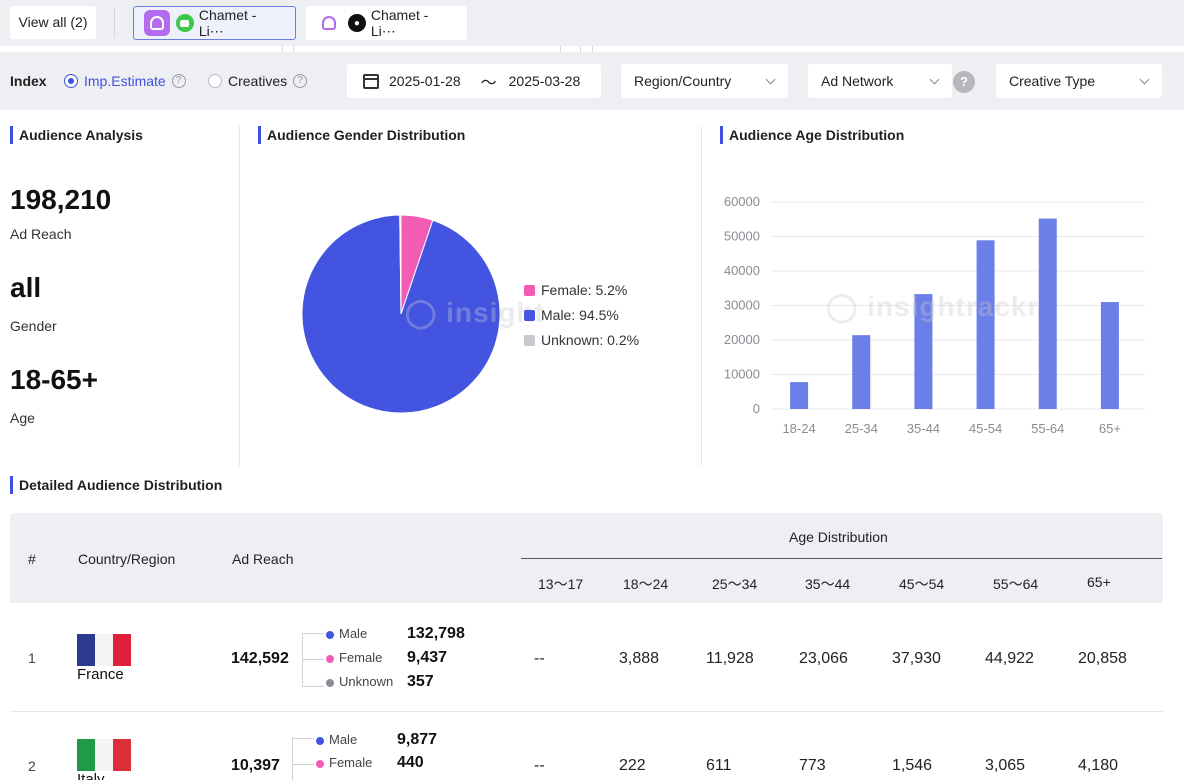 The width and height of the screenshot is (1184, 780). What do you see at coordinates (632, 765) in the screenshot?
I see `age-18-24-value: 222` at bounding box center [632, 765].